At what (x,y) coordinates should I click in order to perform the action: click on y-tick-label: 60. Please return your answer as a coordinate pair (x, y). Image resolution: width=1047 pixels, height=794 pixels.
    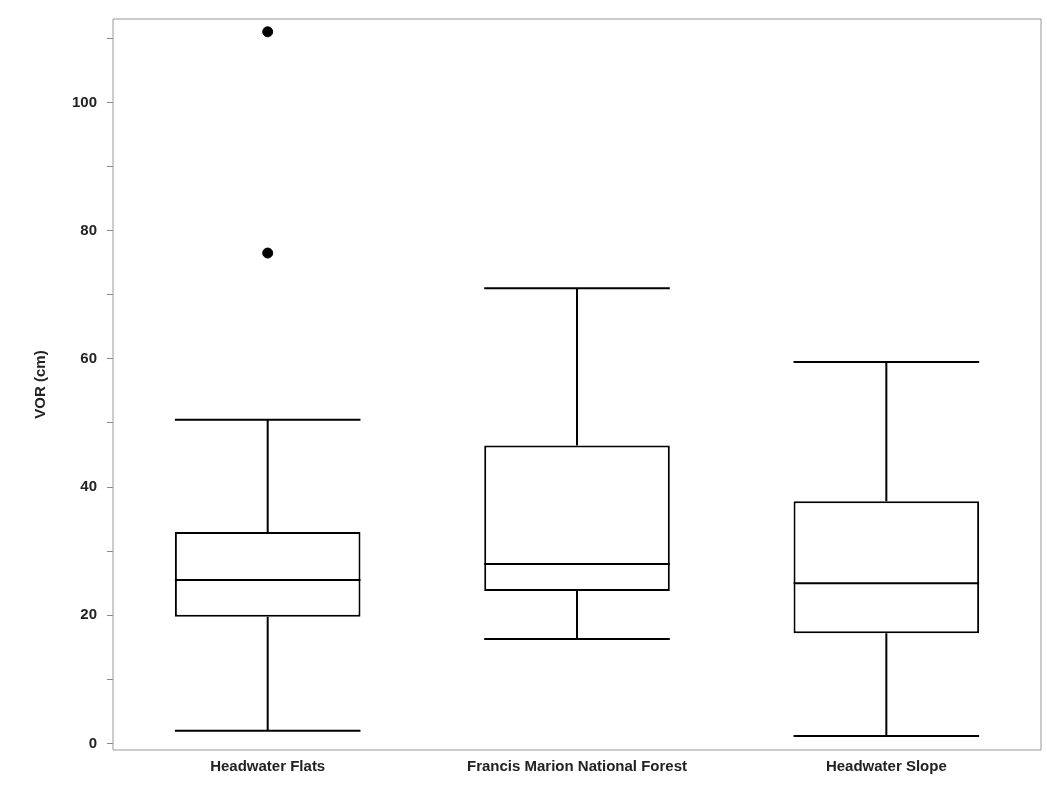
    Looking at the image, I should click on (89, 357).